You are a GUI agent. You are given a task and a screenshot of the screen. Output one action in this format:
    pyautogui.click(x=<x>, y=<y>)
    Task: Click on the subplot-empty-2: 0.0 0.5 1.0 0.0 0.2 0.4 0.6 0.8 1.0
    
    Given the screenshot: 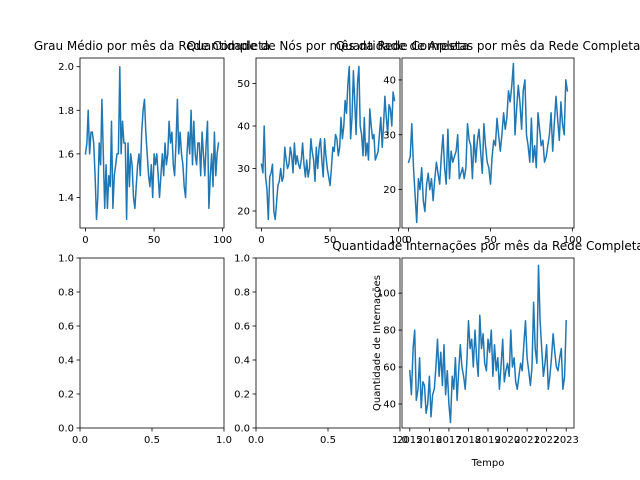 What is the action you would take?
    pyautogui.click(x=321, y=350)
    